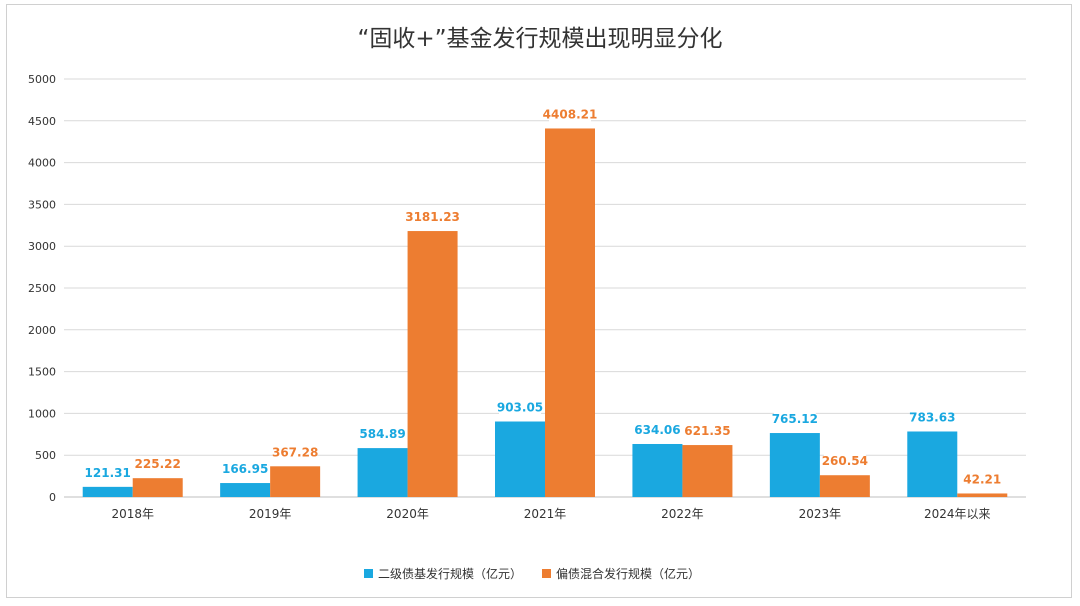 This screenshot has width=1080, height=606. What do you see at coordinates (270, 514) in the screenshot?
I see `x-tick-label: 2019年` at bounding box center [270, 514].